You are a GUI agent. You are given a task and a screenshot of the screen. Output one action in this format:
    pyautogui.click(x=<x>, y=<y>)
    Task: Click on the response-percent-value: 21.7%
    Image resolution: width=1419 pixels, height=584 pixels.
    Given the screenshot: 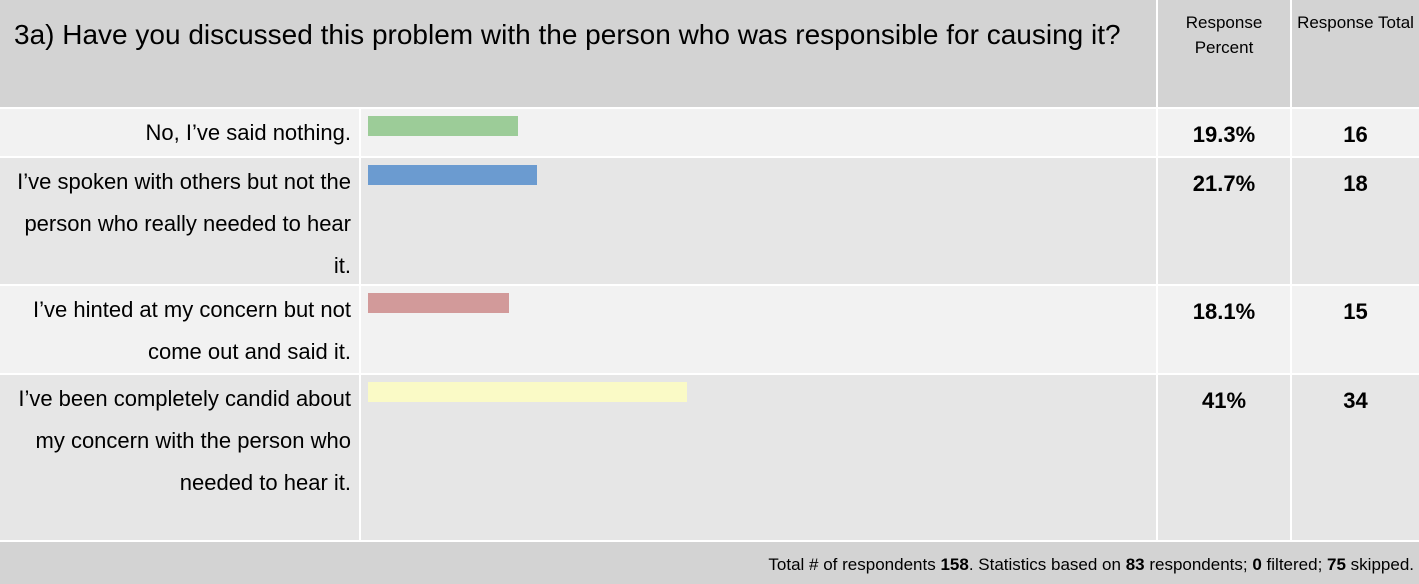 What is the action you would take?
    pyautogui.click(x=1225, y=221)
    